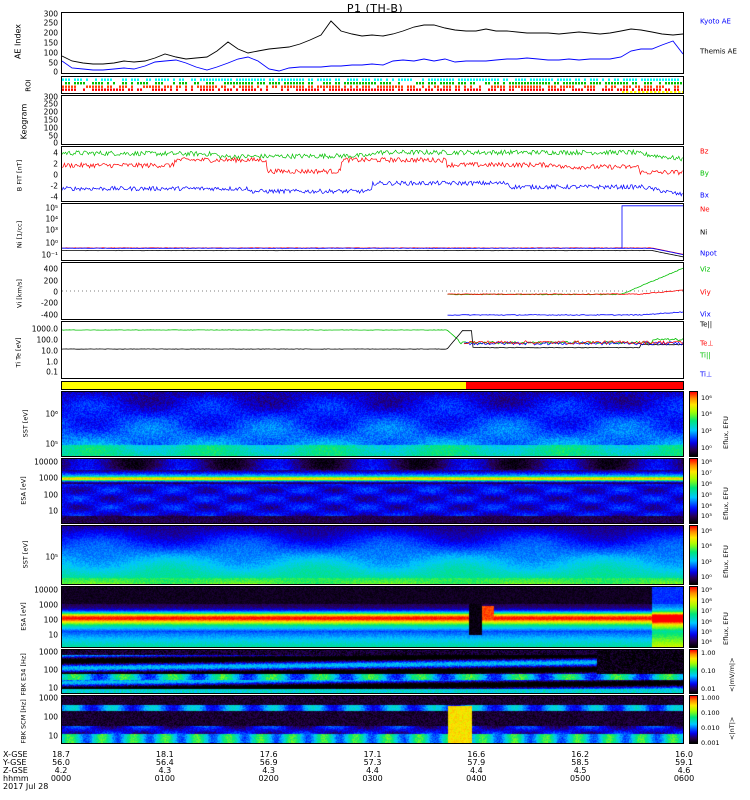 The image size is (750, 800). What do you see at coordinates (15, 754) in the screenshot?
I see `xaxis-row-label-x-gse: X-GSE` at bounding box center [15, 754].